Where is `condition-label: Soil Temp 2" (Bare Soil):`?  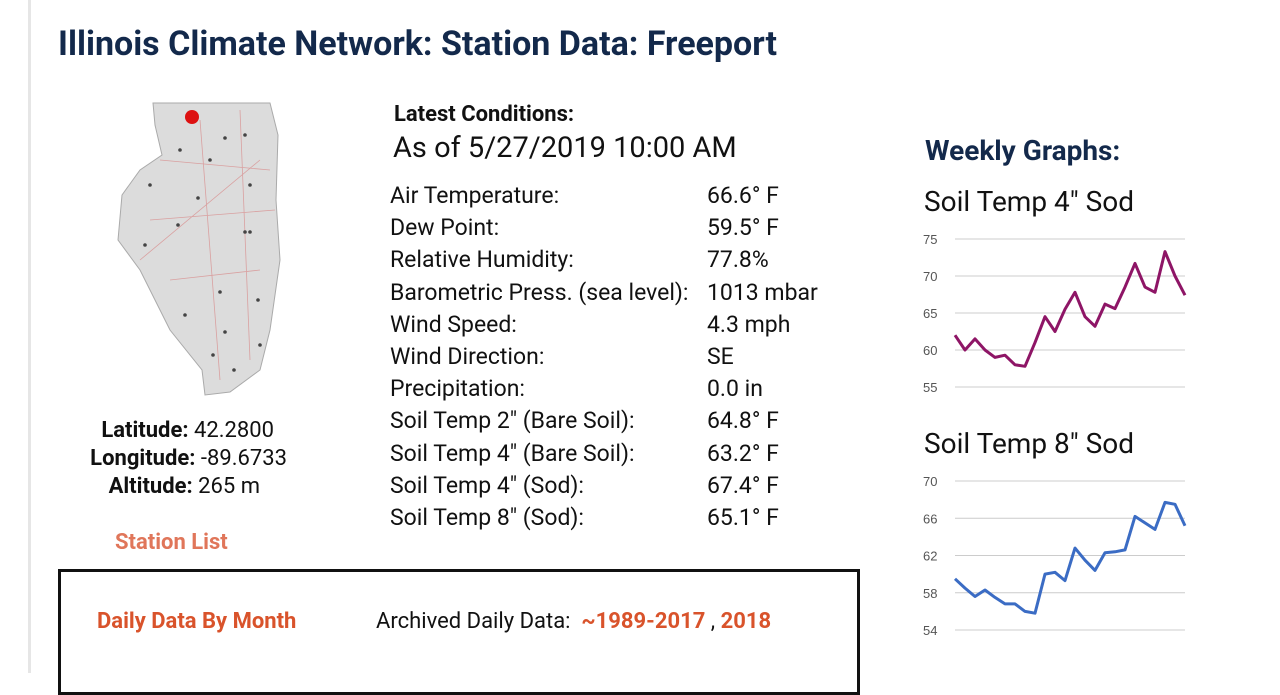 condition-label: Soil Temp 2" (Bare Soil): is located at coordinates (512, 421).